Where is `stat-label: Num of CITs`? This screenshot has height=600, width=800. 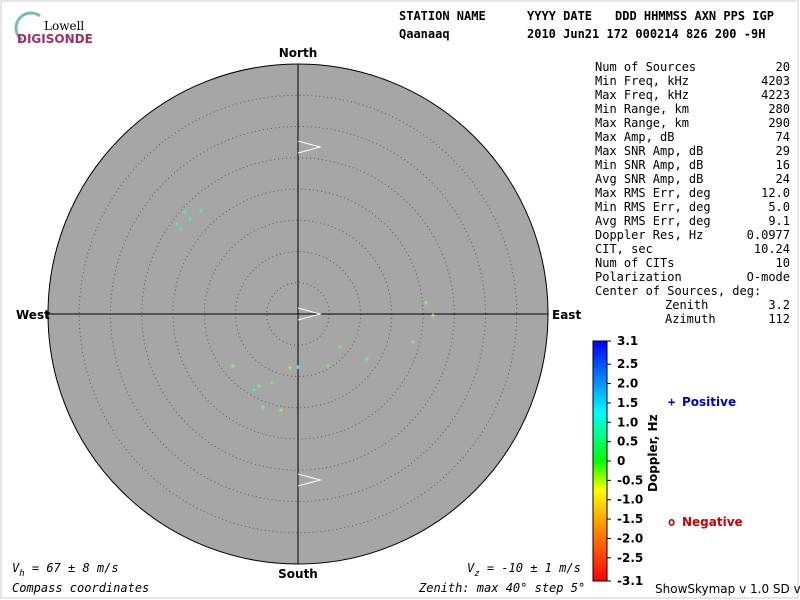
stat-label: Num of CITs is located at coordinates (634, 263).